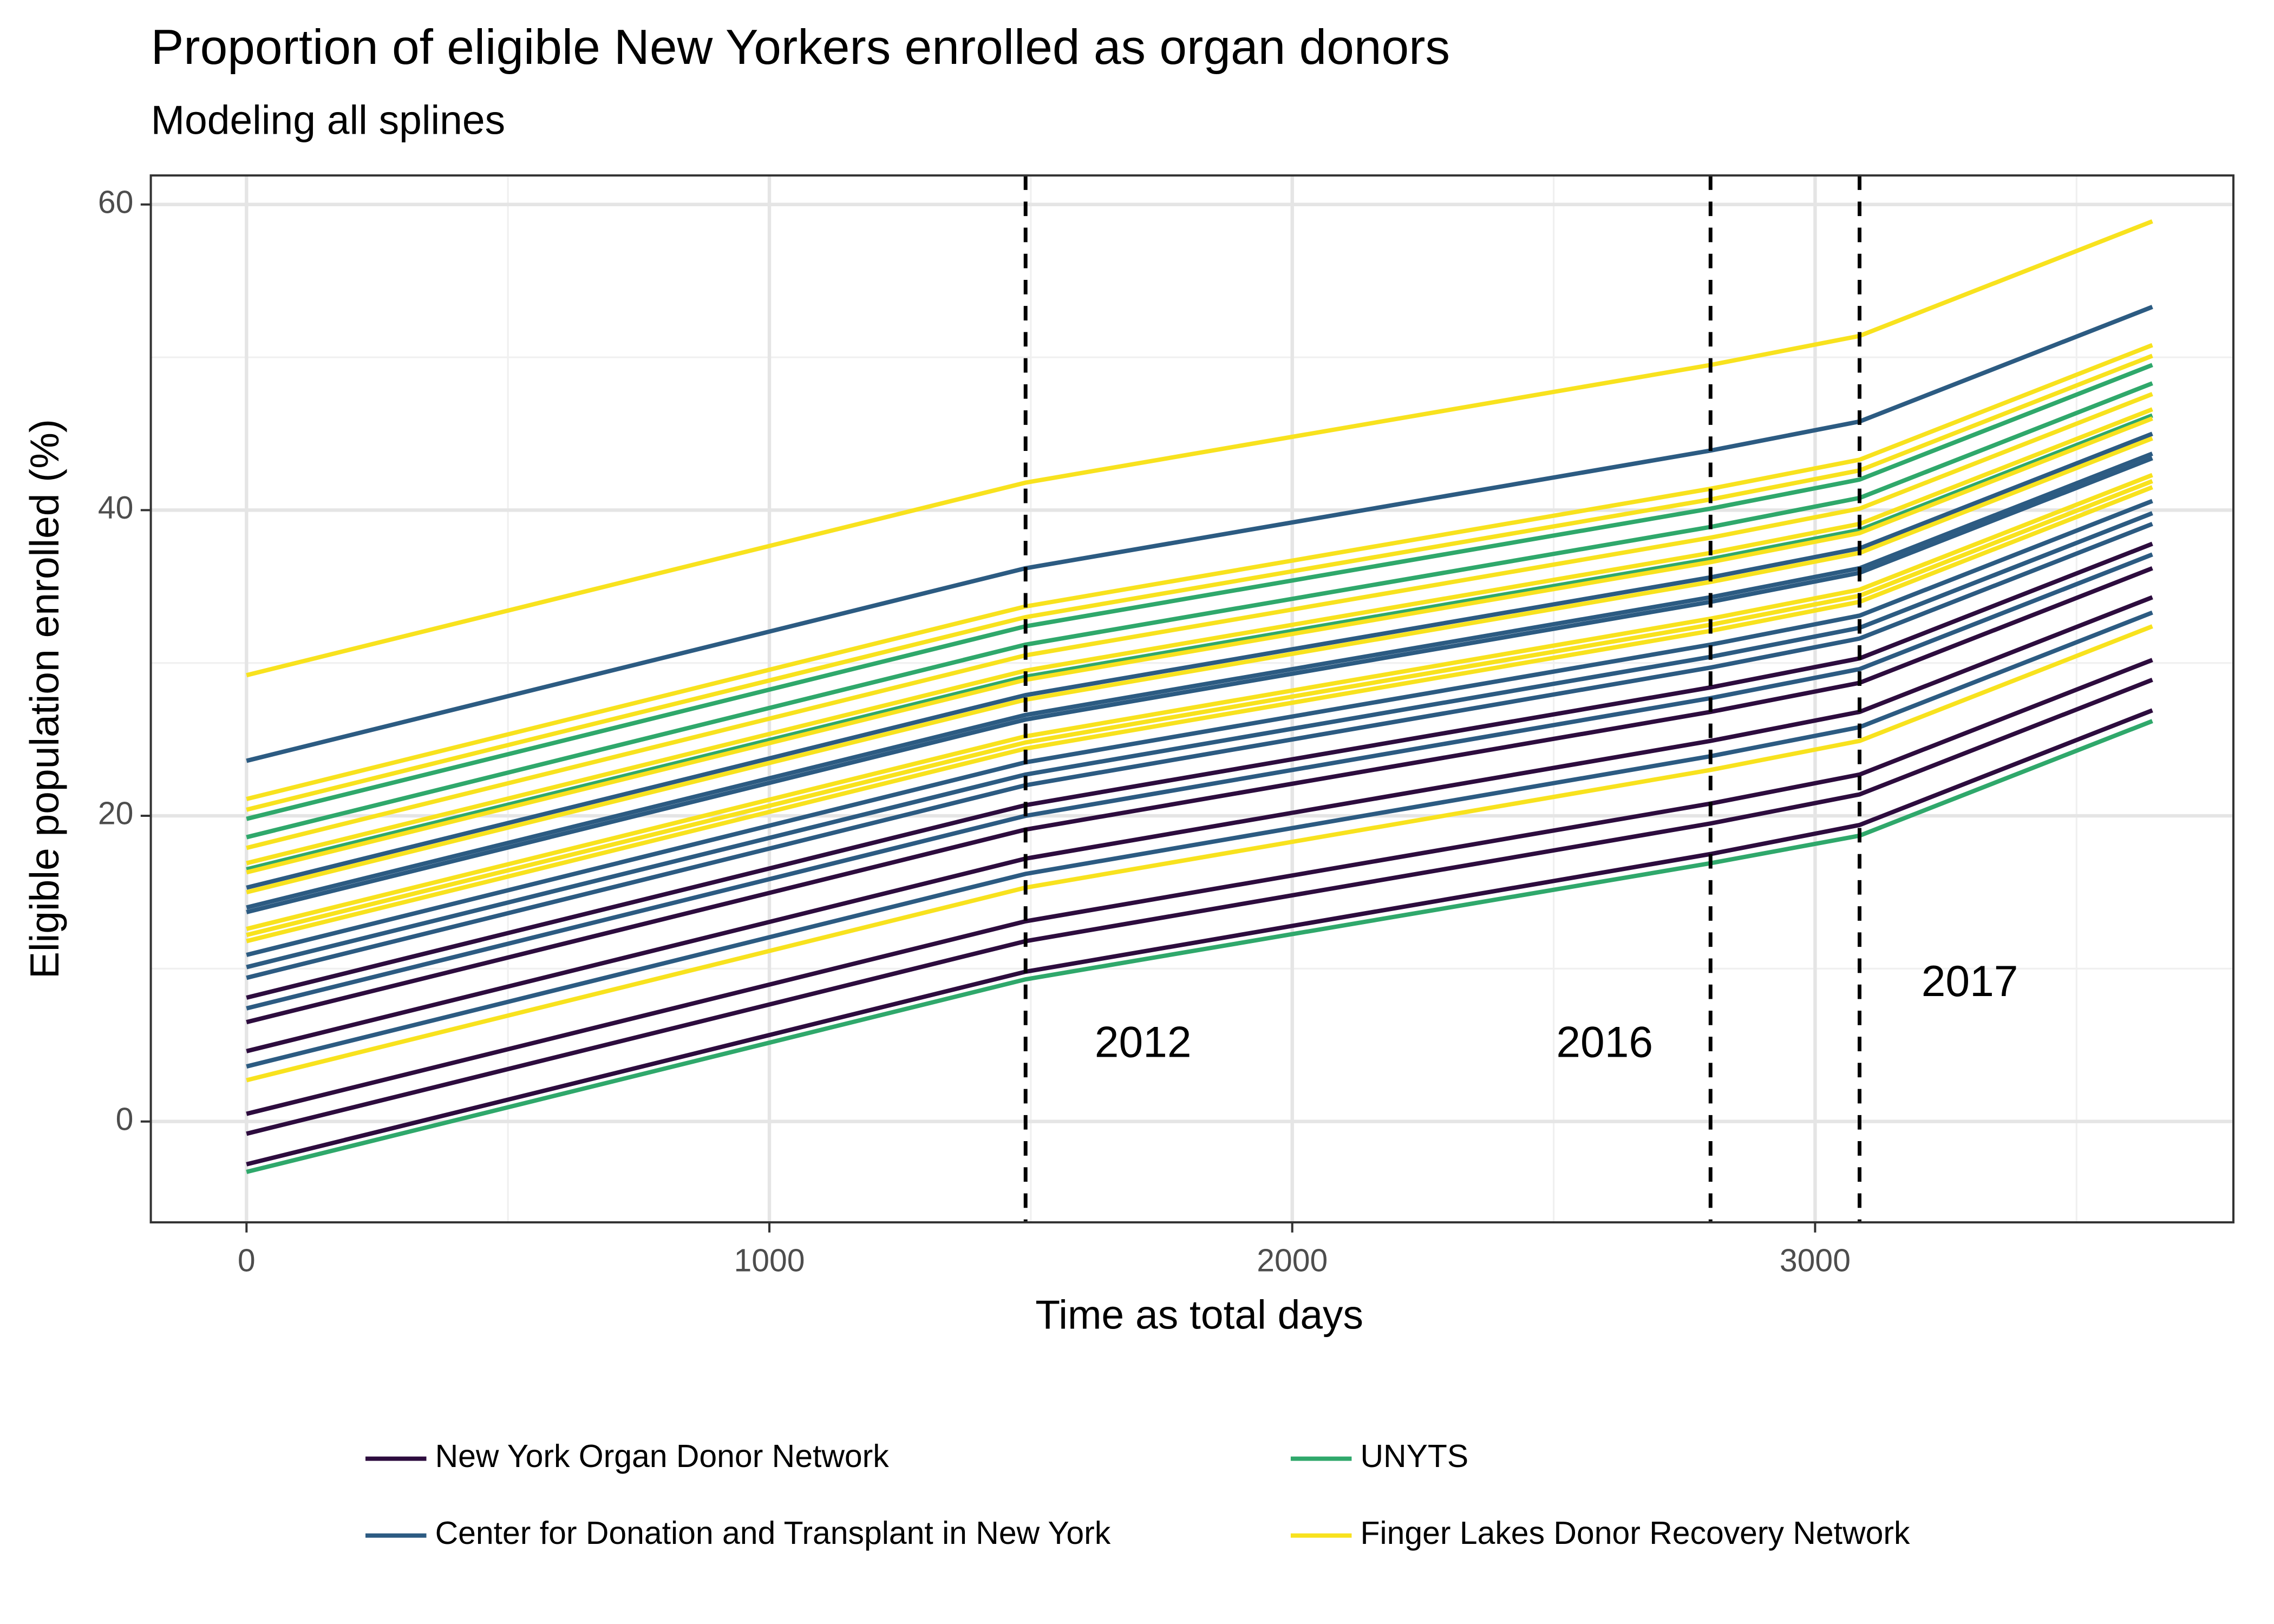 Image resolution: width=2274 pixels, height=1624 pixels. I want to click on y-axis-title: Eligible population enrolled (%), so click(44, 699).